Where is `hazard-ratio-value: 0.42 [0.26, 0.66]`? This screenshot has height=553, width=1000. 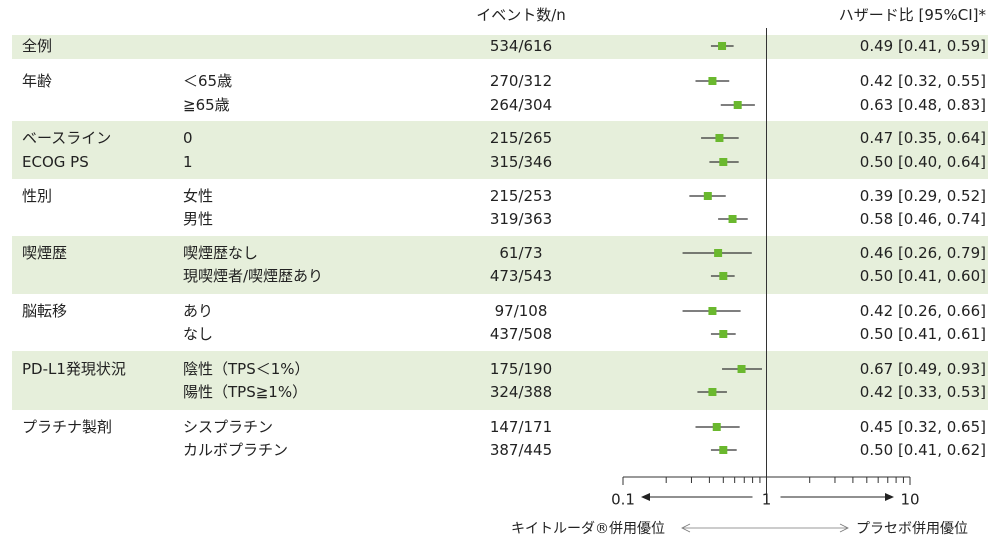 hazard-ratio-value: 0.42 [0.26, 0.66] is located at coordinates (922, 311).